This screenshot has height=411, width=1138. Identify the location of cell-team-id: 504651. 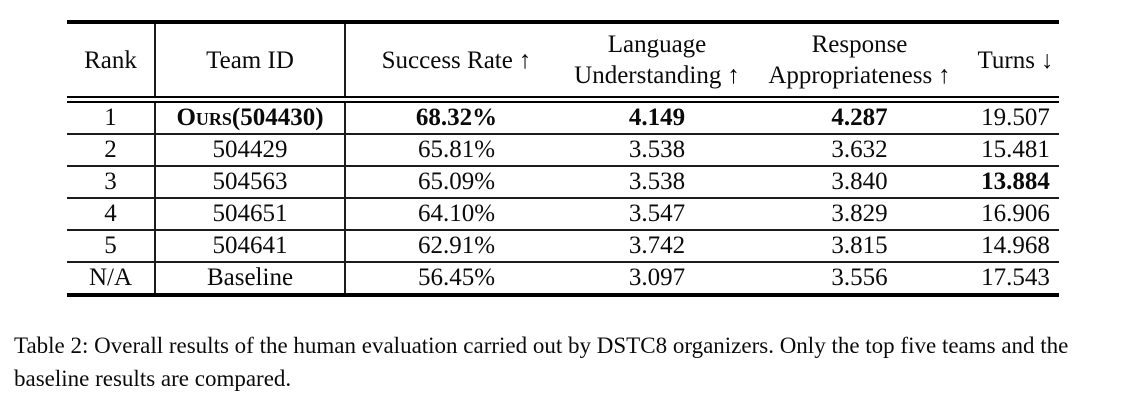
(250, 214).